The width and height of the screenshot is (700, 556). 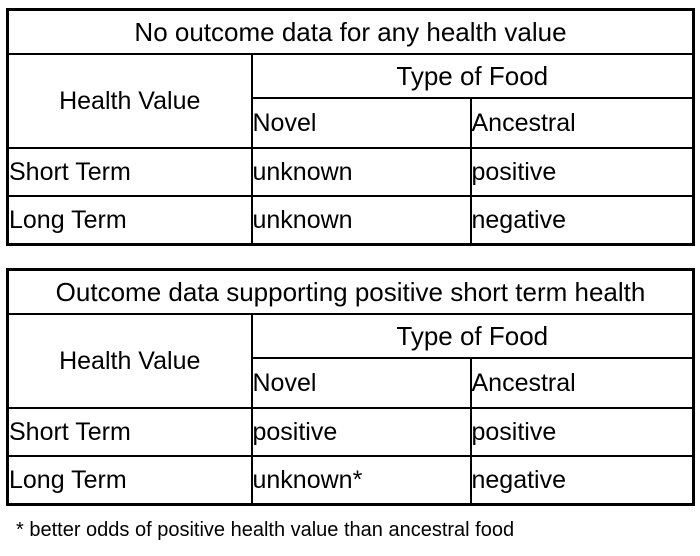 I want to click on cell-short-term-novel: unknown, so click(x=361, y=172).